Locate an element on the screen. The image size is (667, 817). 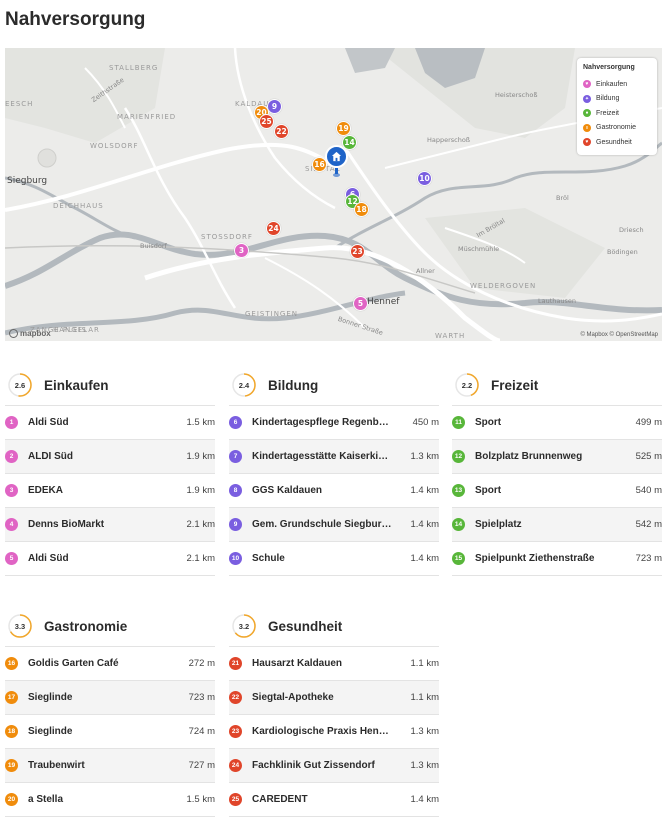
map-marker-18: 18 is located at coordinates (361, 209).